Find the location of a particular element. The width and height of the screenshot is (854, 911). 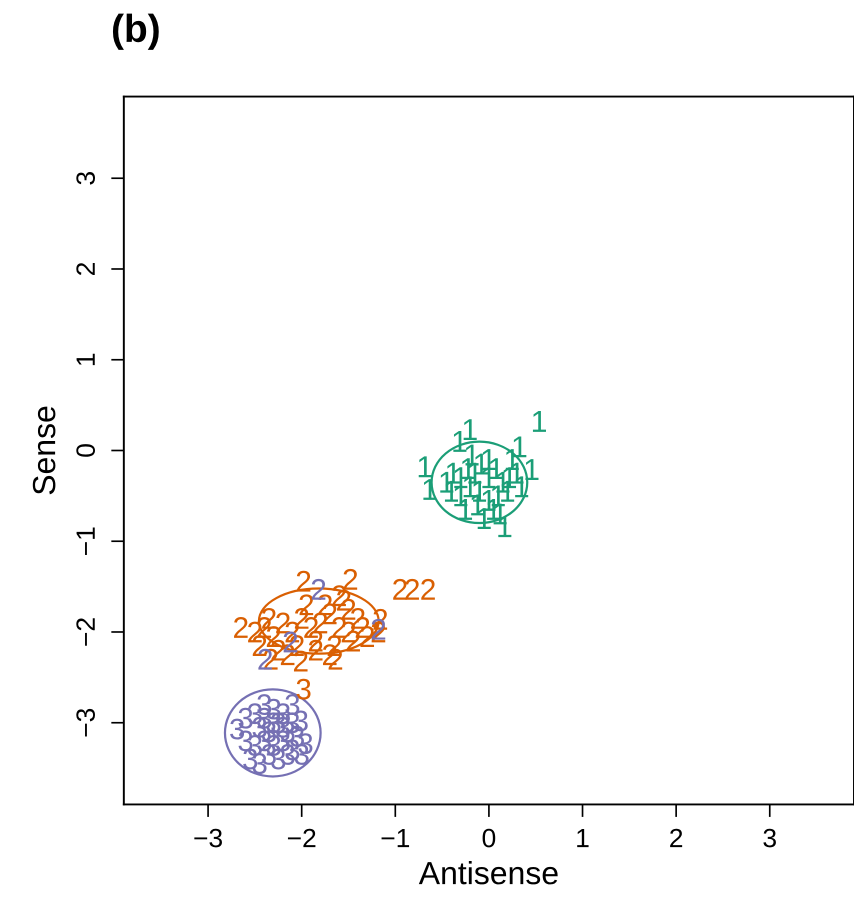

x-tick-label: 2 is located at coordinates (676, 838).